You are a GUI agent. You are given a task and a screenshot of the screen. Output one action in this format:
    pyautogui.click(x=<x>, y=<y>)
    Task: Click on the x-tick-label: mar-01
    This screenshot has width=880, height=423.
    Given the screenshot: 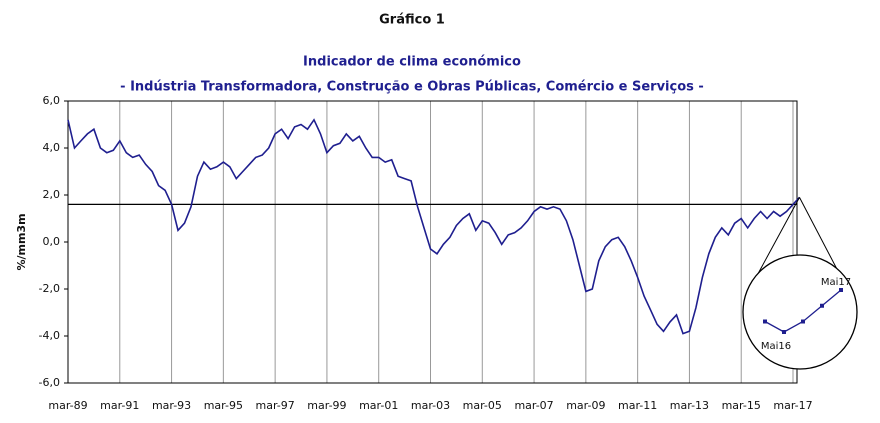 What is the action you would take?
    pyautogui.click(x=378, y=405)
    